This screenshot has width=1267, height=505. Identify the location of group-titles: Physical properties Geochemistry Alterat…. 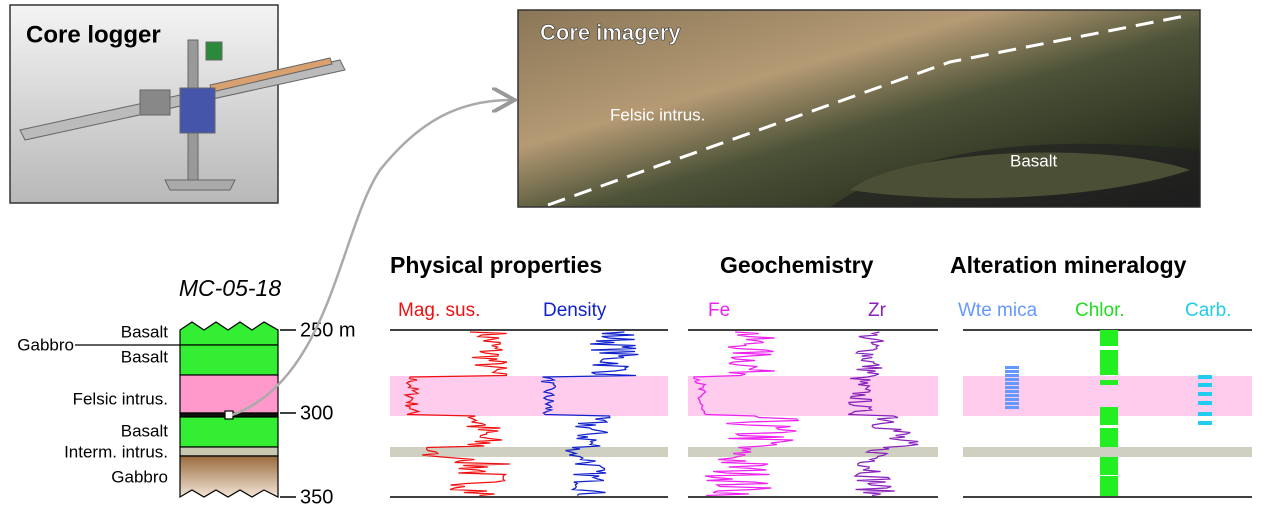
(788, 265).